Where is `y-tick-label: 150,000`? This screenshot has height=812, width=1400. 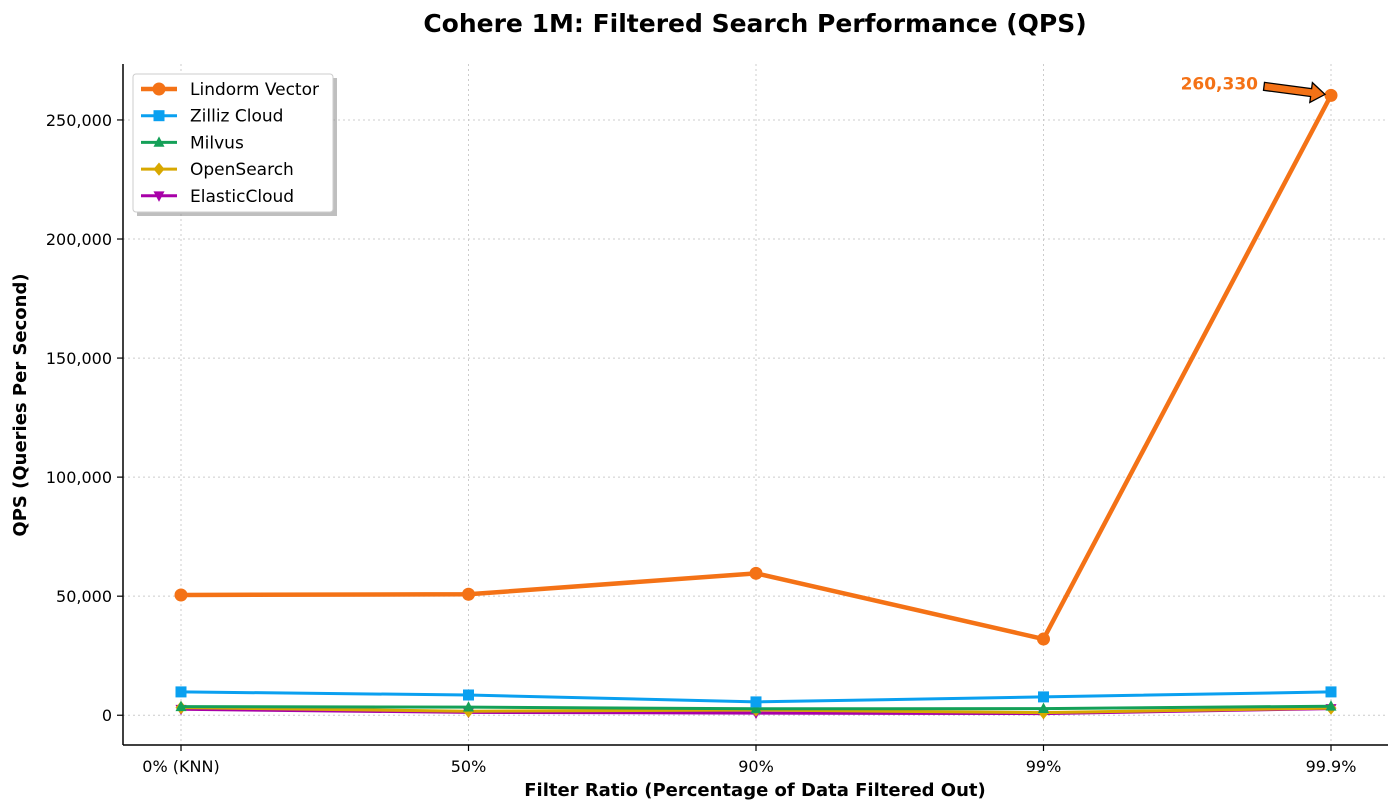 y-tick-label: 150,000 is located at coordinates (79, 358).